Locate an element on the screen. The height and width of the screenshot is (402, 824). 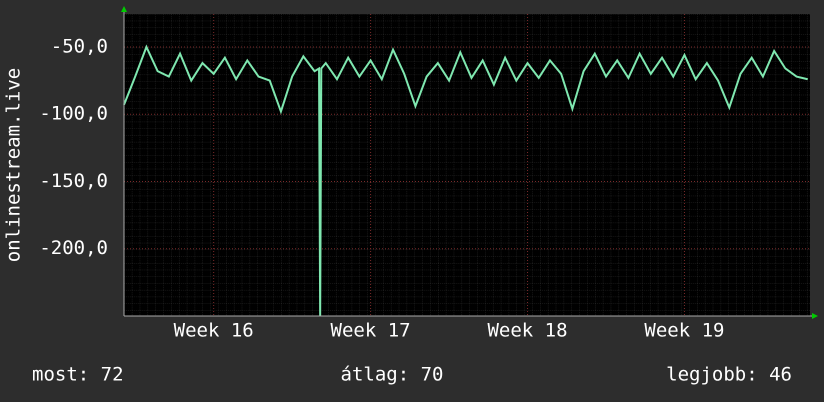
x-tick-label: Week 18 is located at coordinates (527, 331).